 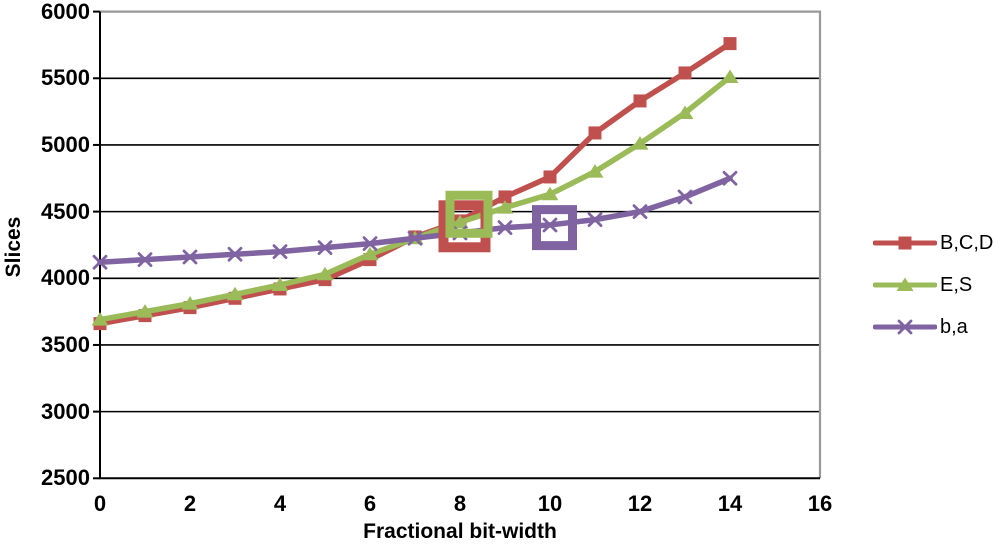 What do you see at coordinates (820, 503) in the screenshot?
I see `x-tick-label: 16` at bounding box center [820, 503].